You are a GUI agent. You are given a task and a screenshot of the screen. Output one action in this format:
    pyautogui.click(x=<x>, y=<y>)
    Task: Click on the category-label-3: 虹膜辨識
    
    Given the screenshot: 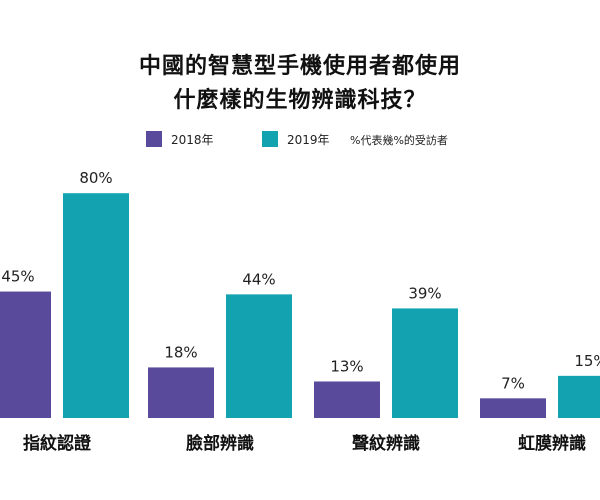 What is the action you would take?
    pyautogui.click(x=552, y=443)
    